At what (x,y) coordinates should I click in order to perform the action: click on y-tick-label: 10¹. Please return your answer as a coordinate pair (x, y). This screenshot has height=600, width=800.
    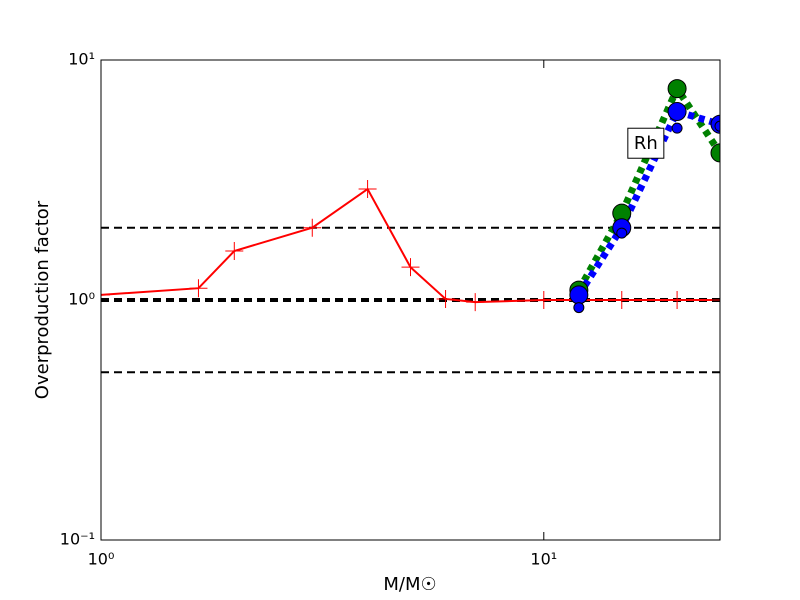
    Looking at the image, I should click on (81, 59).